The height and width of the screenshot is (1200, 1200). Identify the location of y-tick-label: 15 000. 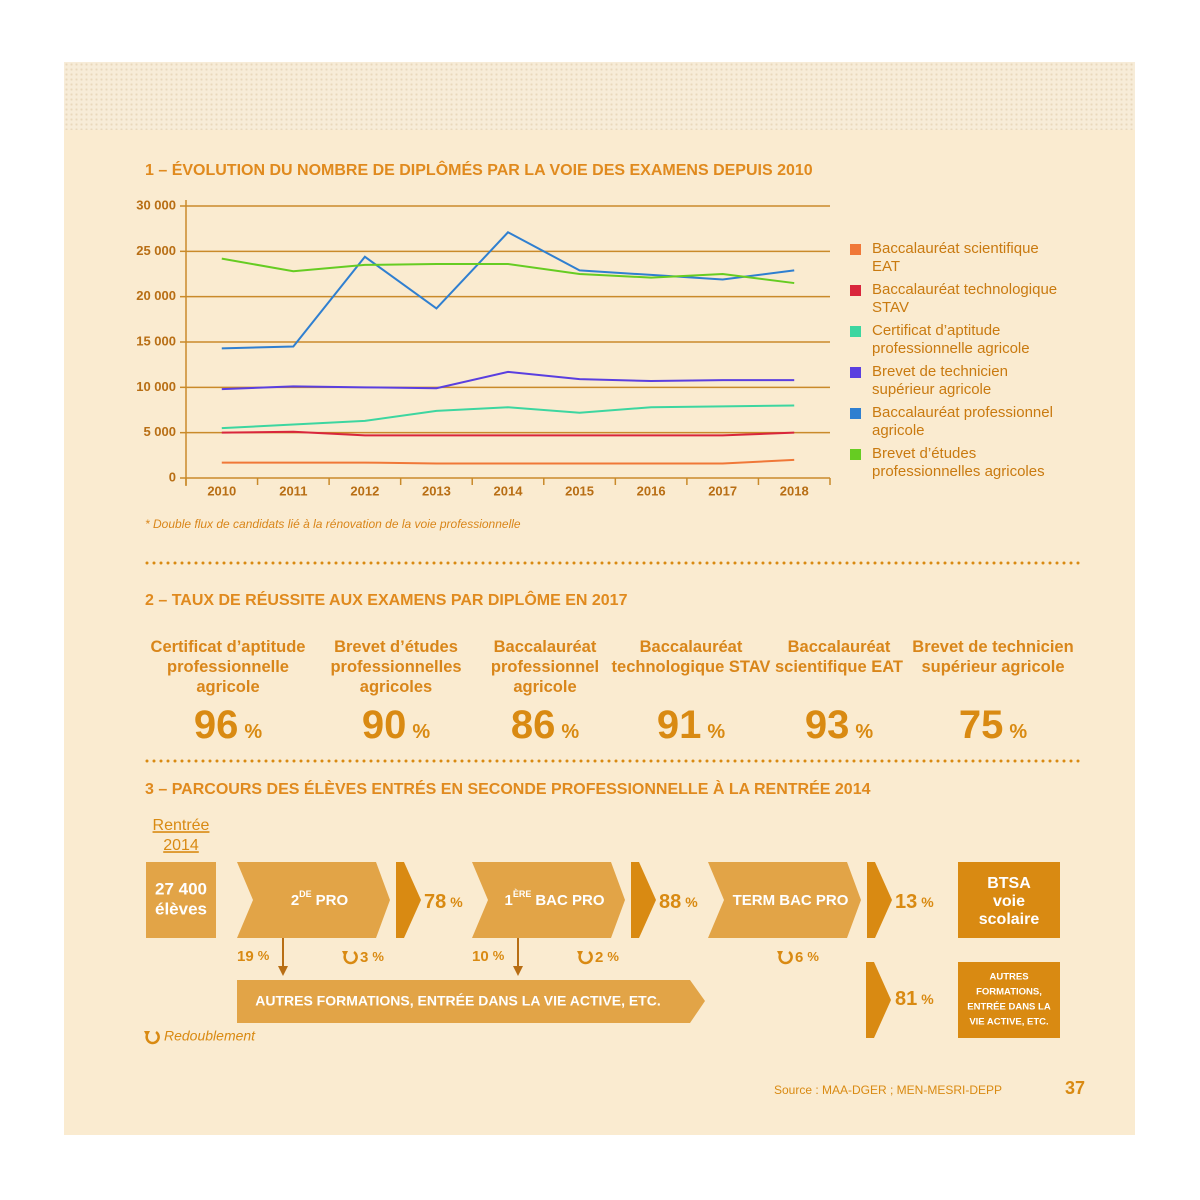
(156, 340).